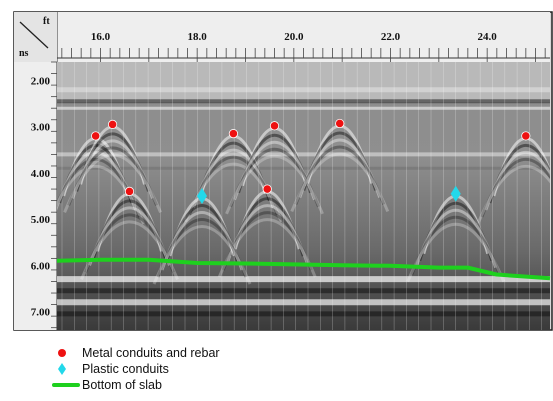  What do you see at coordinates (44, 195) in the screenshot?
I see `y-axis: 2.00 3.00 4.00 5.00 6.00 7.00` at bounding box center [44, 195].